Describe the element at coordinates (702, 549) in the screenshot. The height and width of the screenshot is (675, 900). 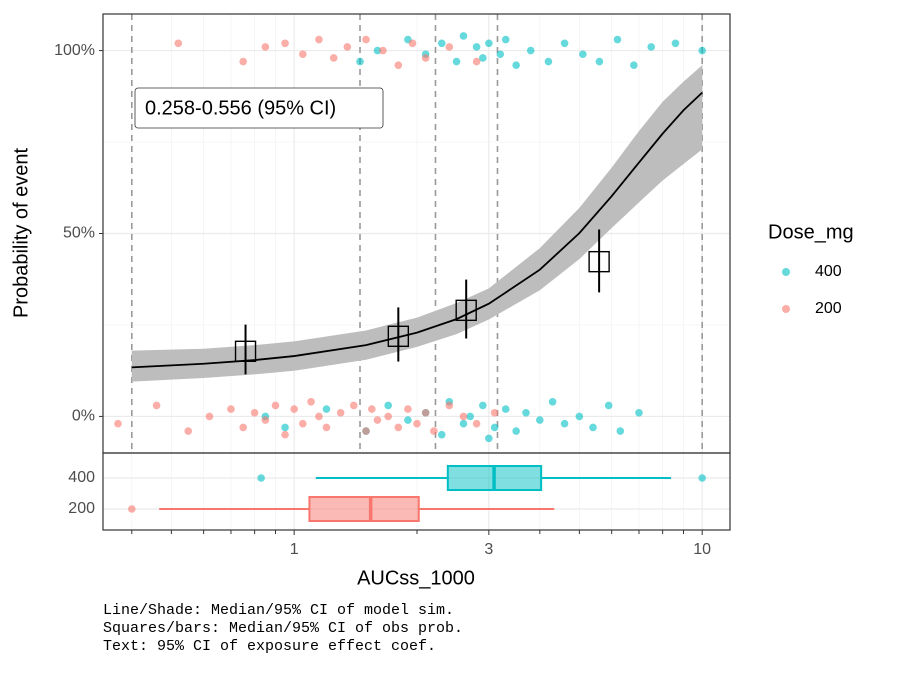
I see `x-tick-label: 10` at that location.